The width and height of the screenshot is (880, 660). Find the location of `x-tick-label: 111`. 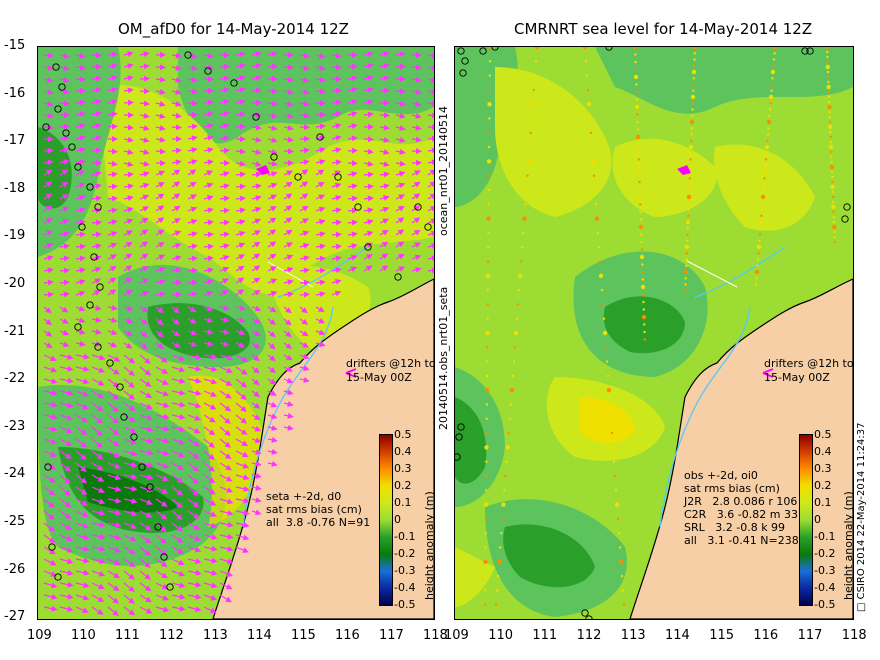

x-tick-label: 111 is located at coordinates (545, 635).